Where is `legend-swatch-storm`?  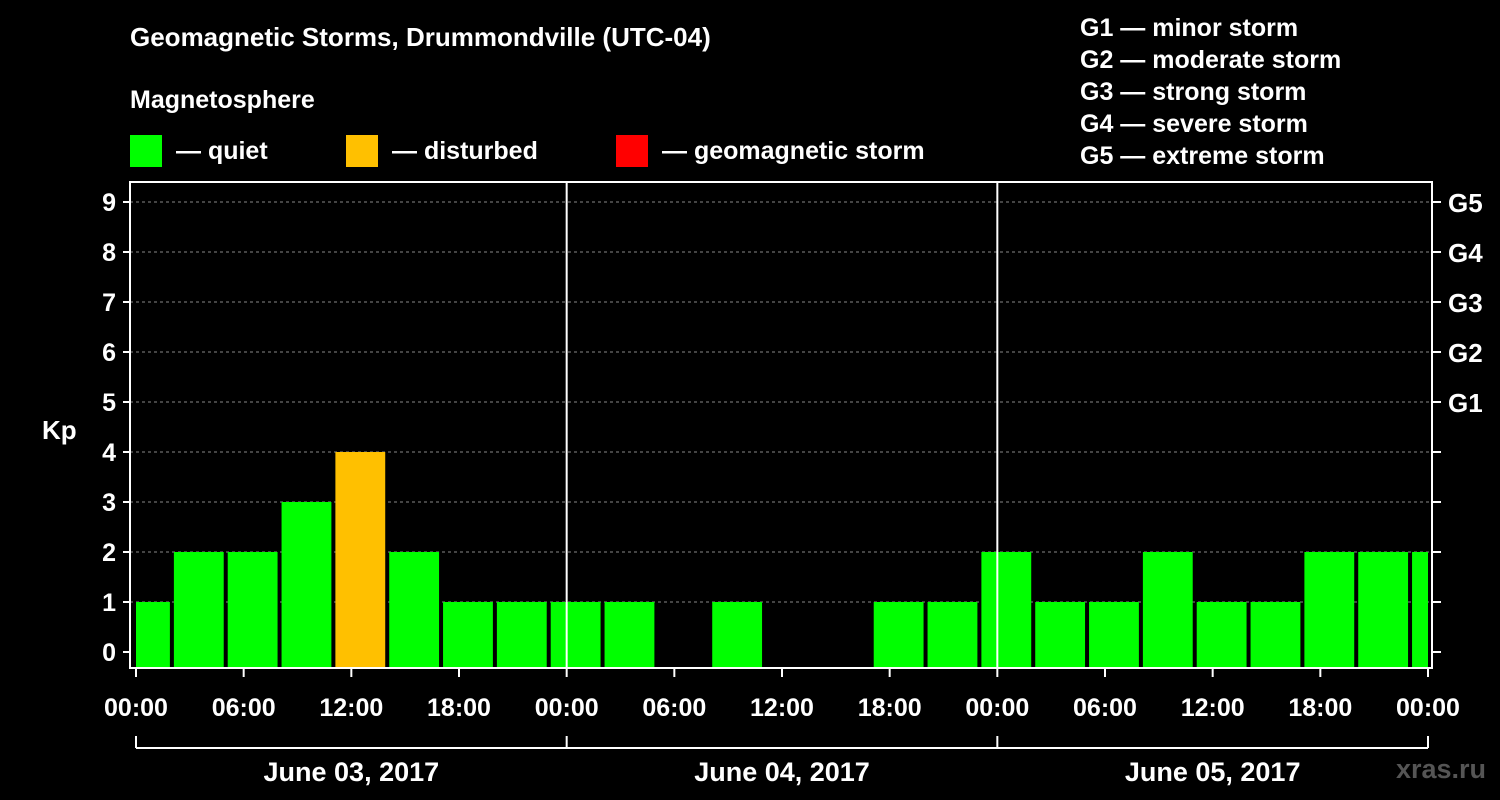
legend-swatch-storm is located at coordinates (632, 151).